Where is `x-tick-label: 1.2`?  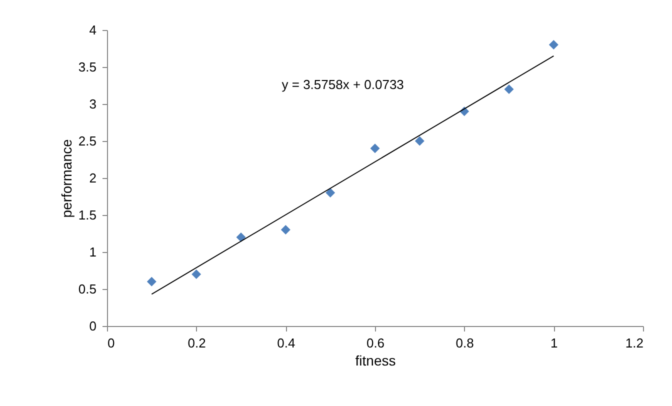 x-tick-label: 1.2 is located at coordinates (634, 343).